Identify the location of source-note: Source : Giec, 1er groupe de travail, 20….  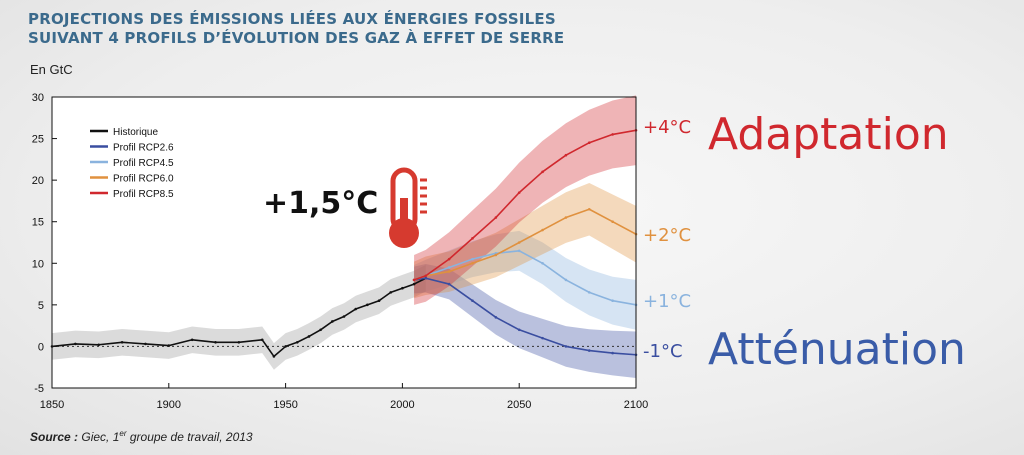
(141, 436).